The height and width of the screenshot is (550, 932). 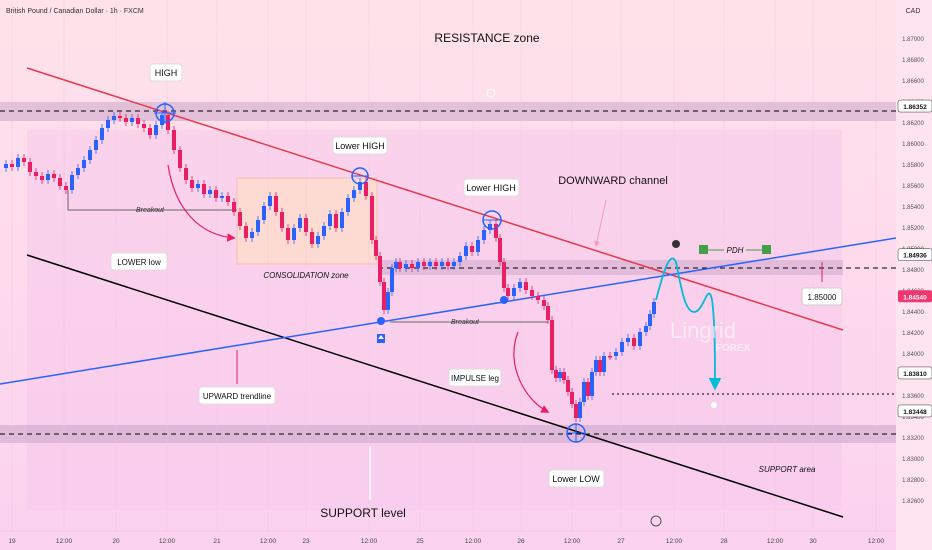 I want to click on lightning-icon, so click(x=656, y=521).